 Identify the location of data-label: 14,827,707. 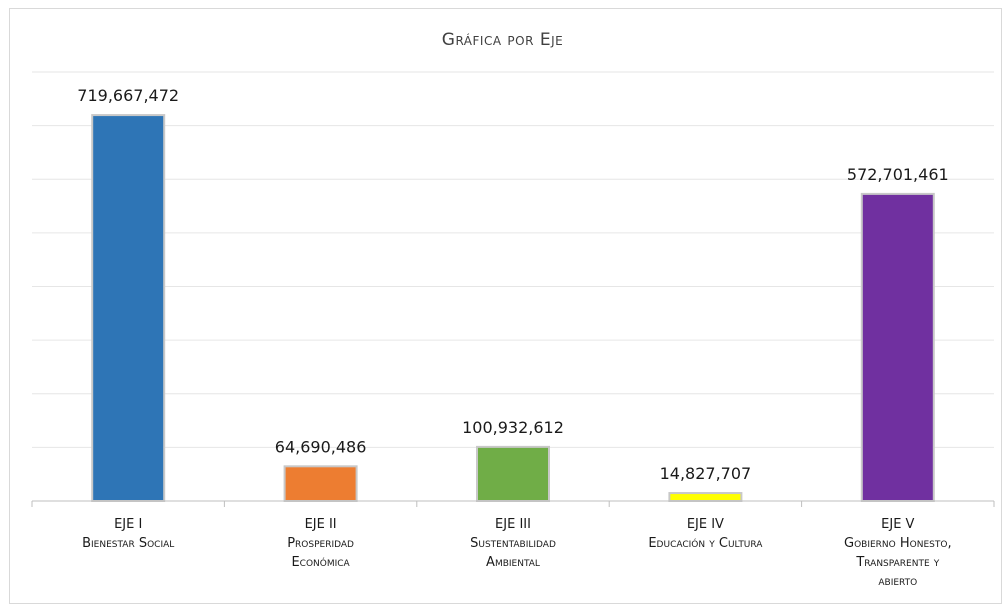
(706, 473).